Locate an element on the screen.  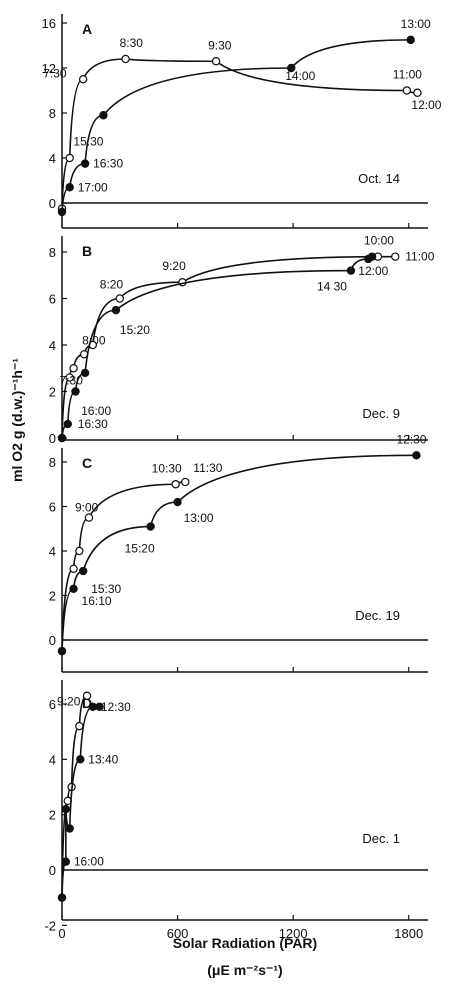
y-tick-label: -2 is located at coordinates (50, 925).